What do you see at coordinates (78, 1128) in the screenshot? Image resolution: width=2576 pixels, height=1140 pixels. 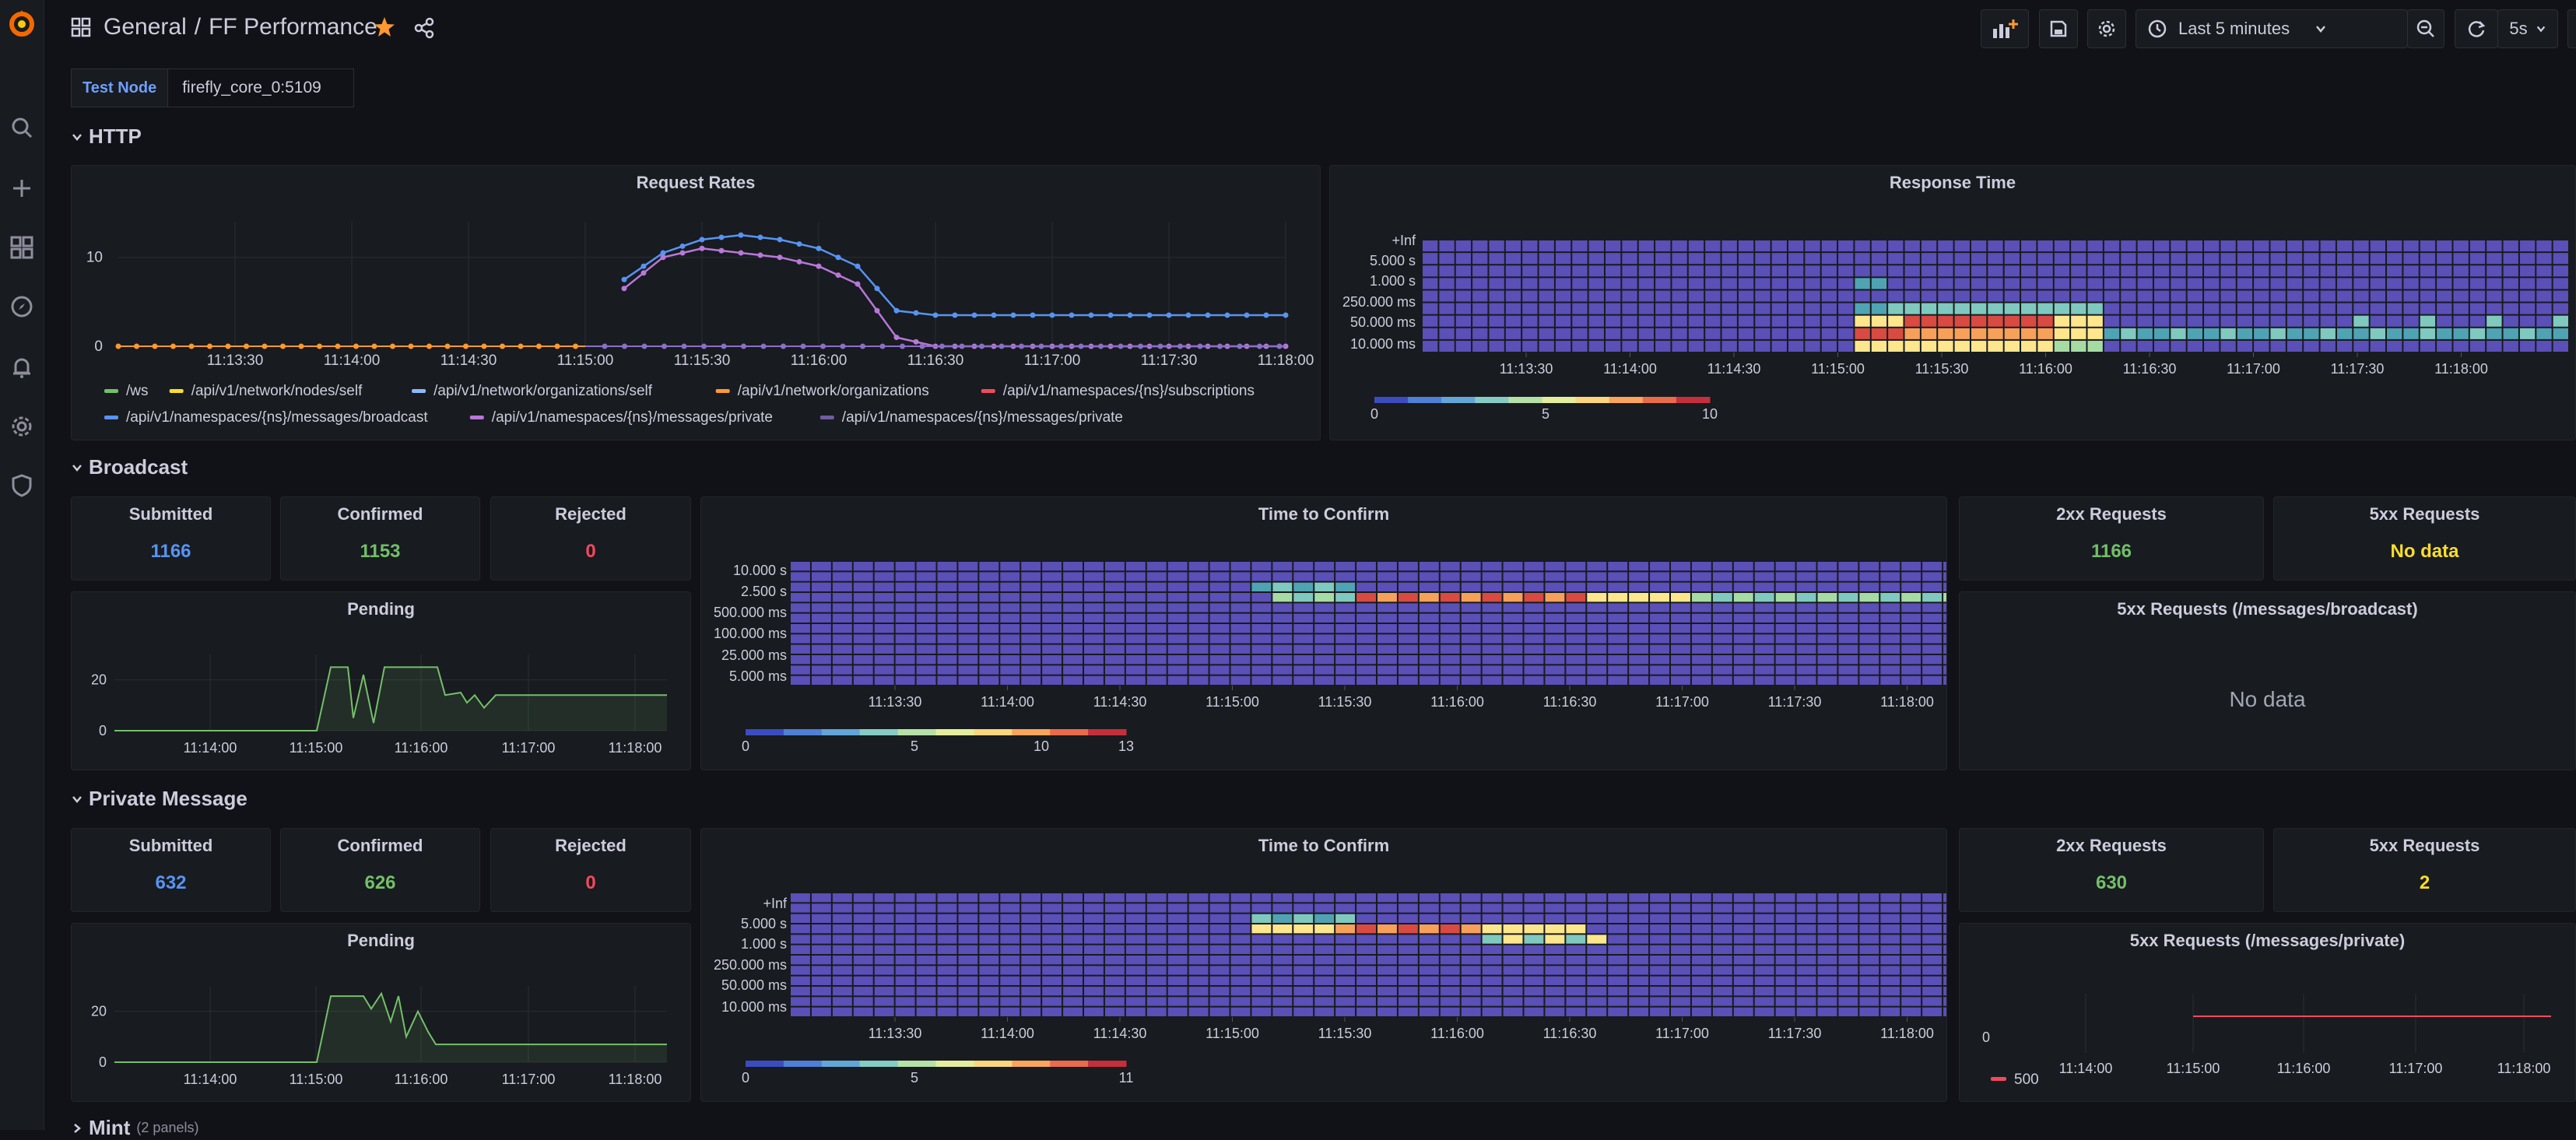 I see `chevron-right-icon` at bounding box center [78, 1128].